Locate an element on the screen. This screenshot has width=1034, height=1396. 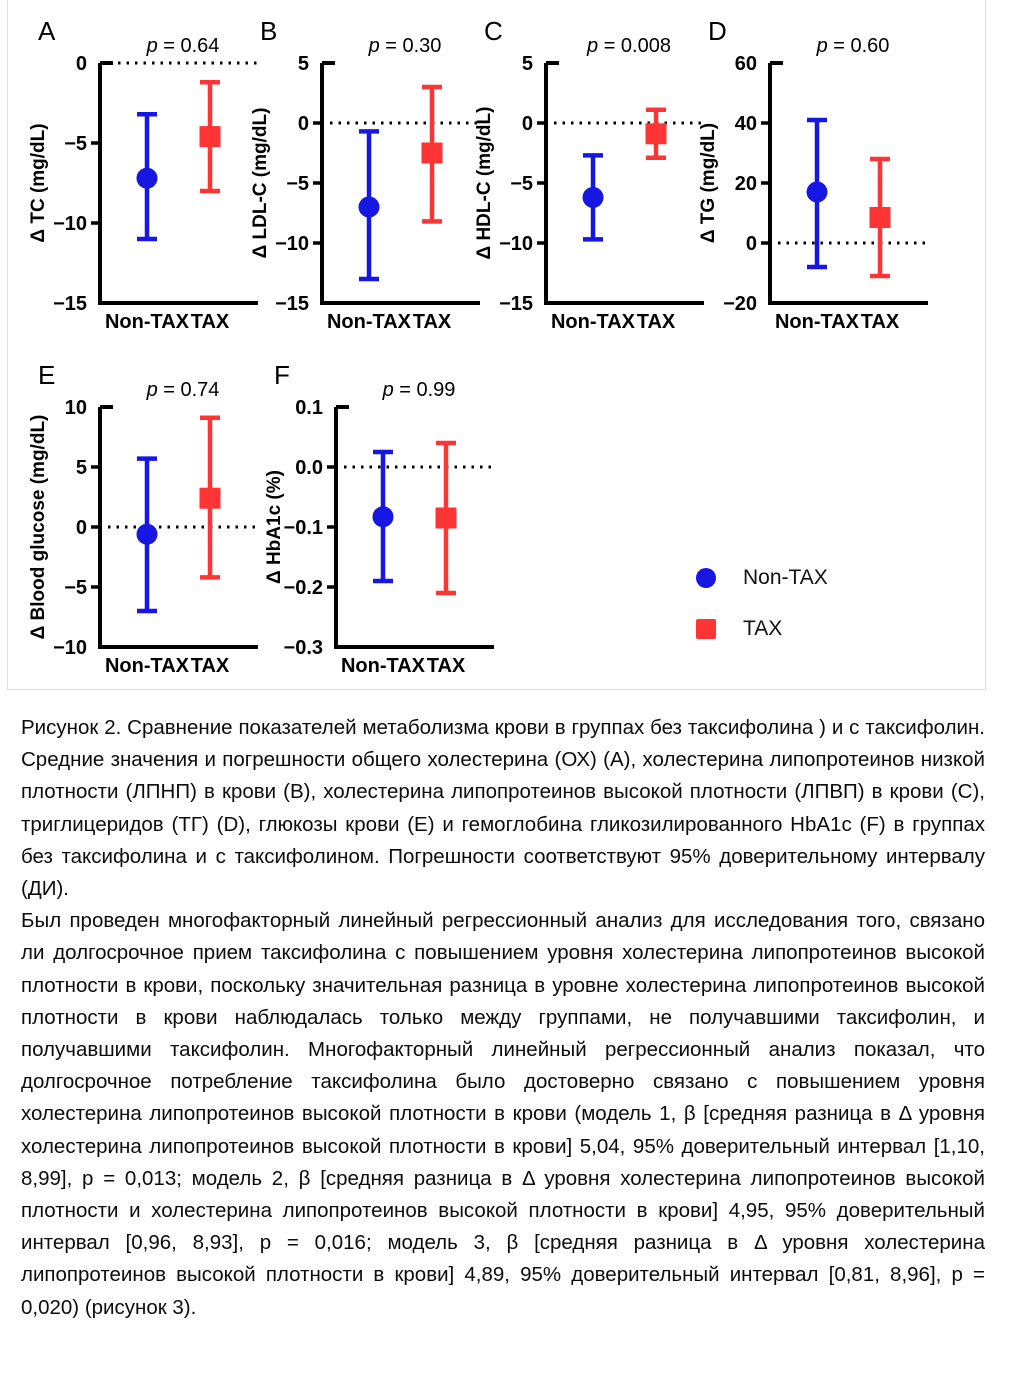
svg-text: p = 0.64 is located at coordinates (183, 46).